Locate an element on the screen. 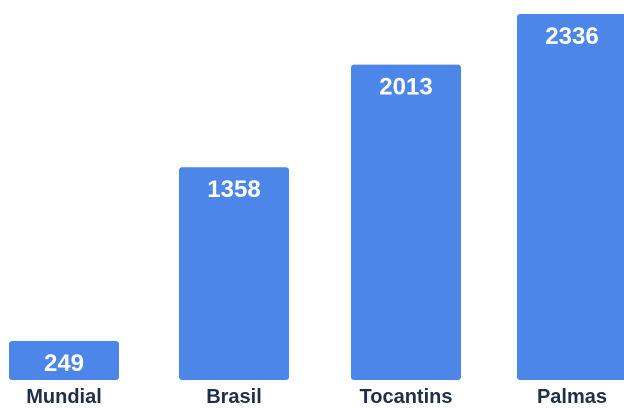  category-label-brasil: Brasil is located at coordinates (234, 397).